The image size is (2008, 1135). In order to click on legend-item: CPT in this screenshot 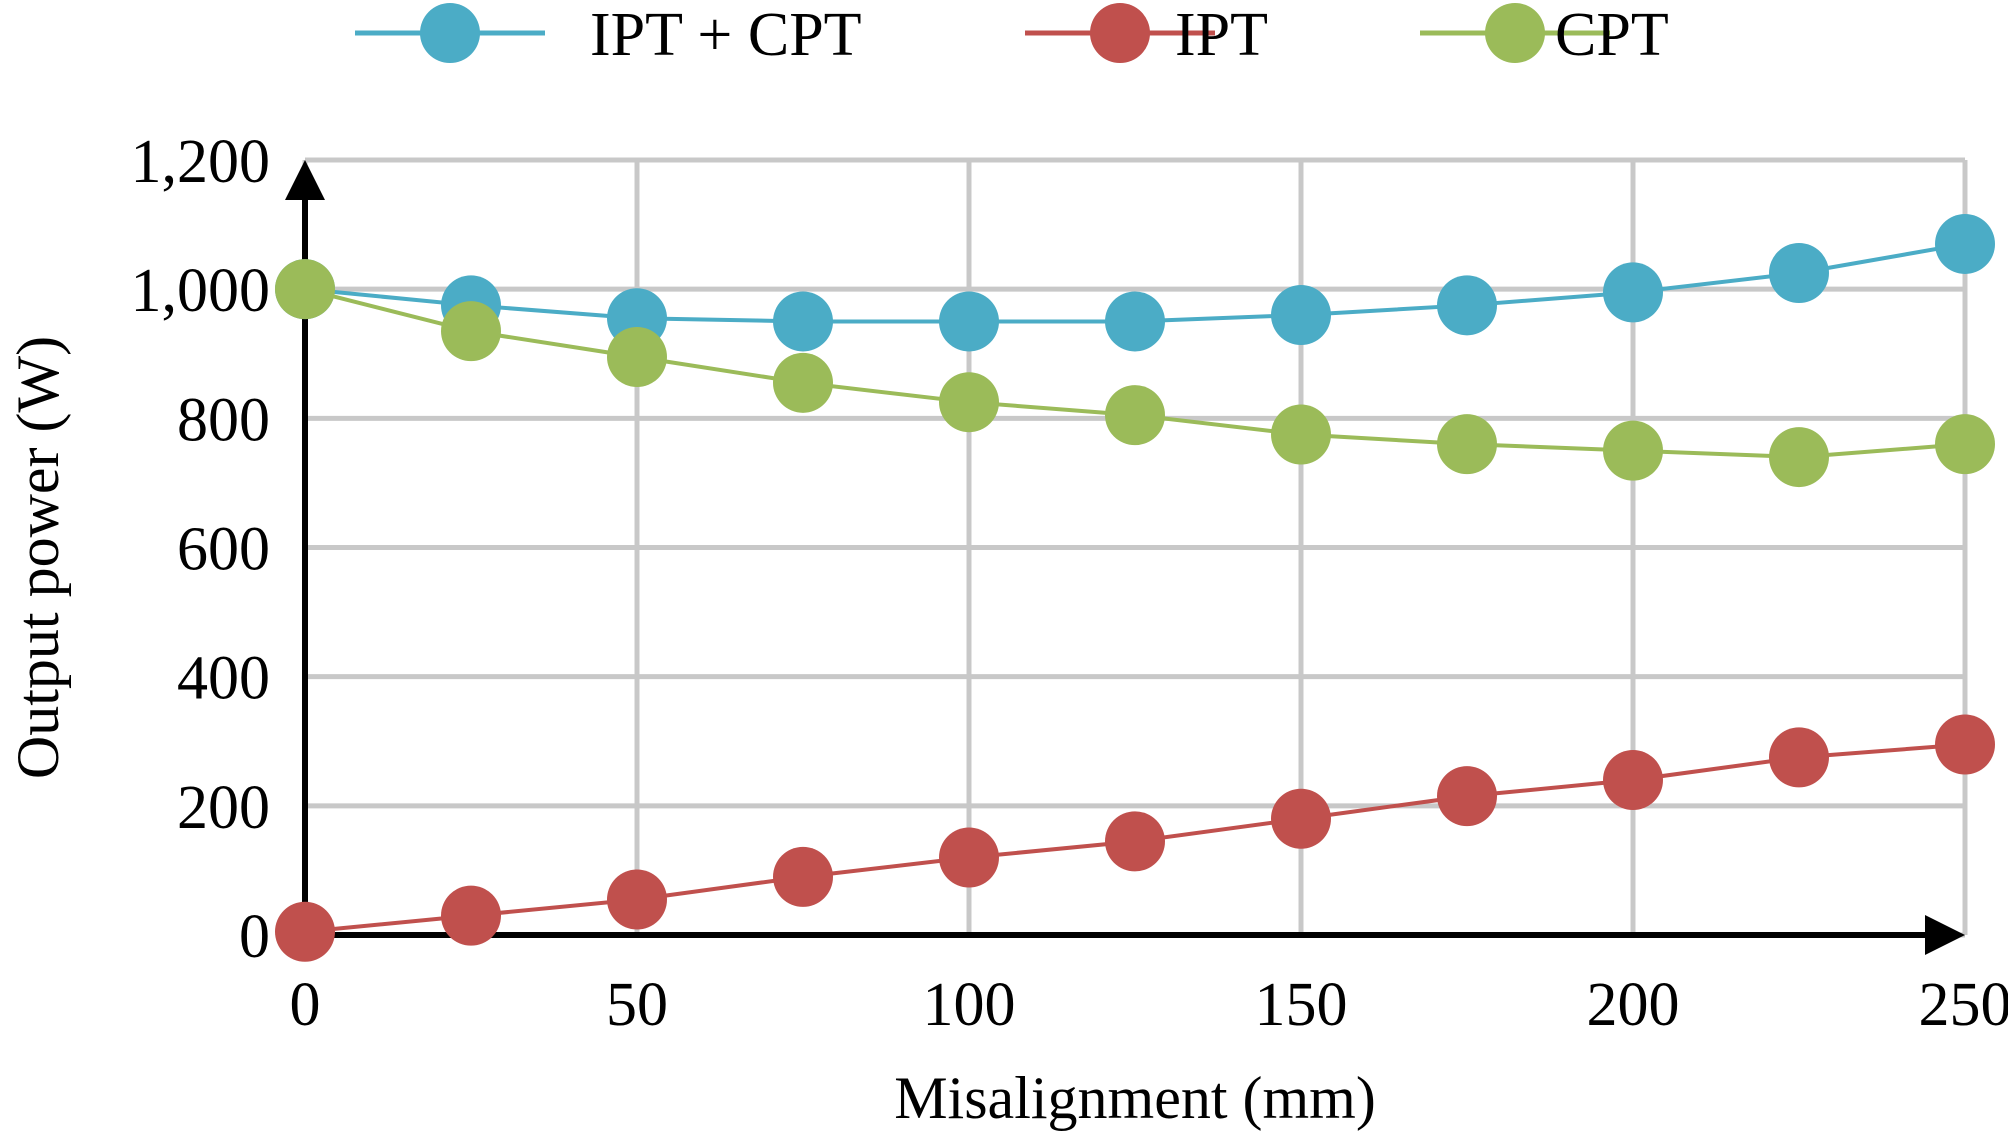, I will do `click(1544, 35)`.